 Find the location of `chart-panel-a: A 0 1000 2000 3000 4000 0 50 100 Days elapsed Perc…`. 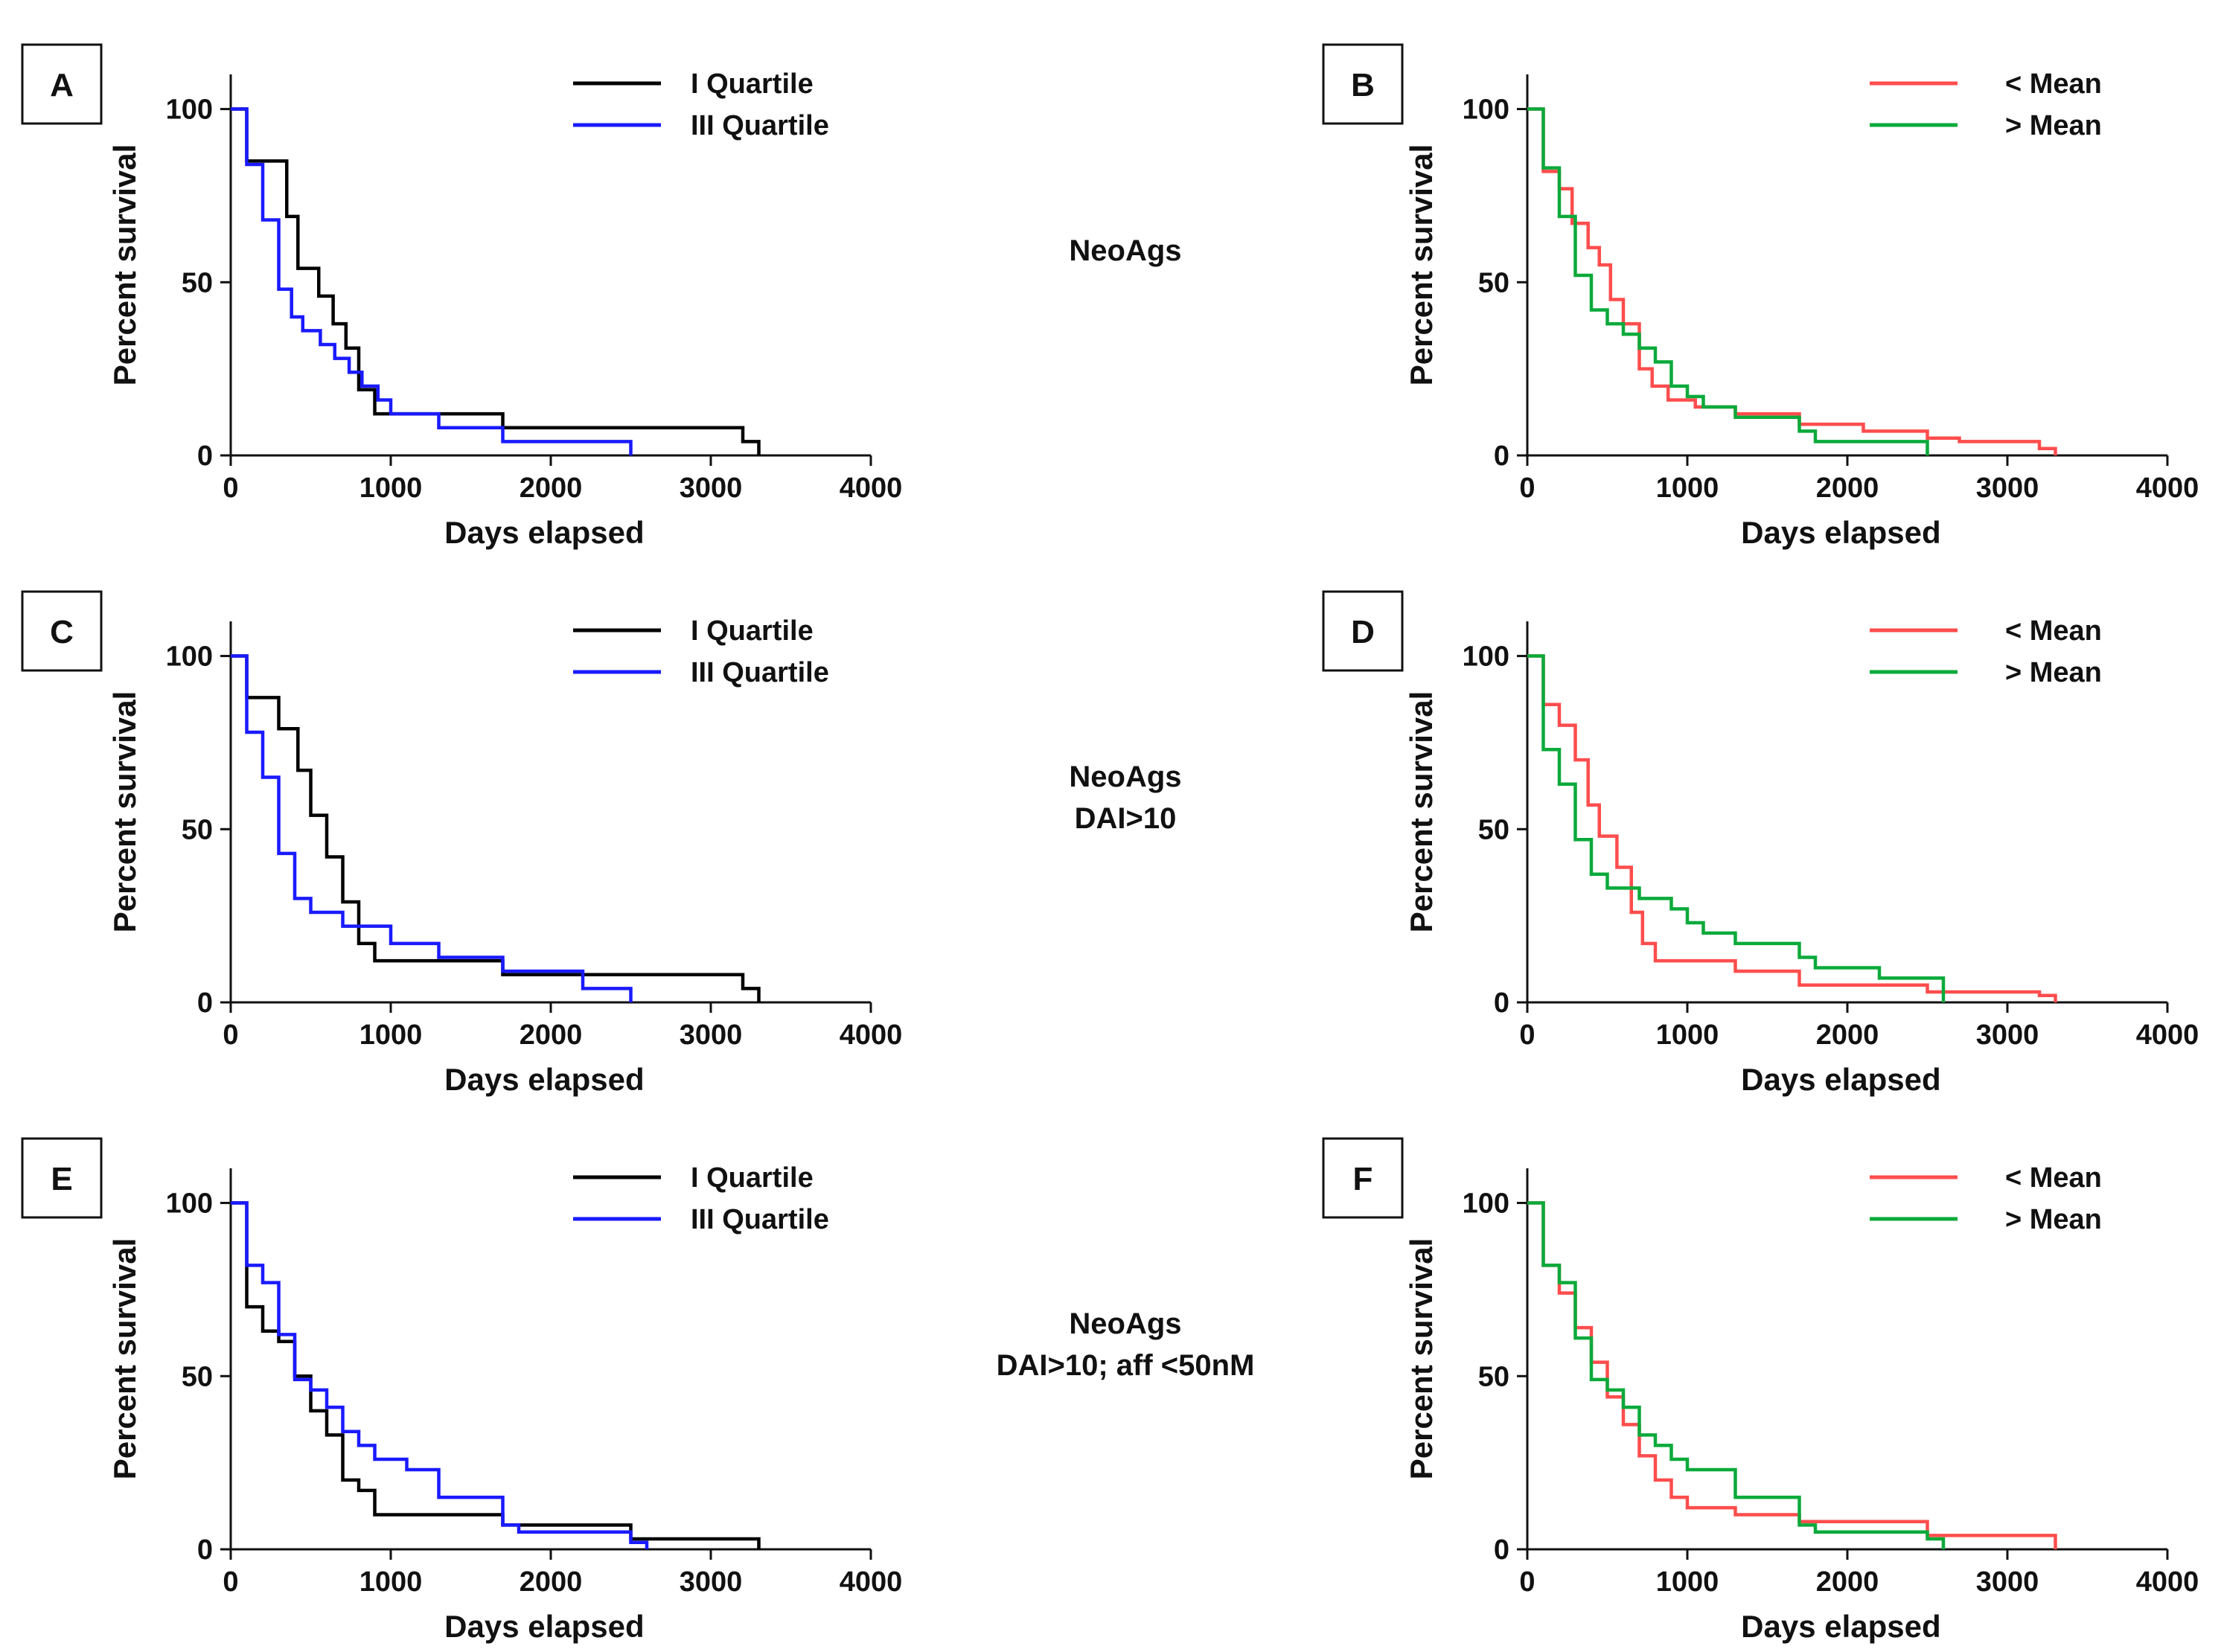

chart-panel-a: A 0 1000 2000 3000 4000 0 50 100 Days elapsed Perc… is located at coordinates (462, 296).